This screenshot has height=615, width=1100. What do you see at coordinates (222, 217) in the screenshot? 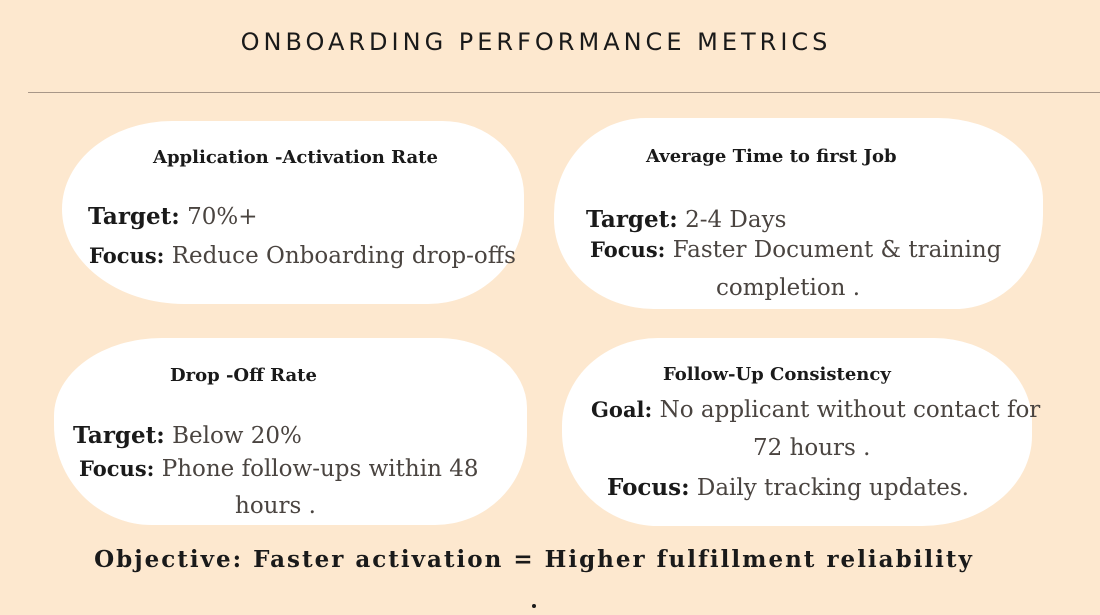
I see `target-value: 70%+` at bounding box center [222, 217].